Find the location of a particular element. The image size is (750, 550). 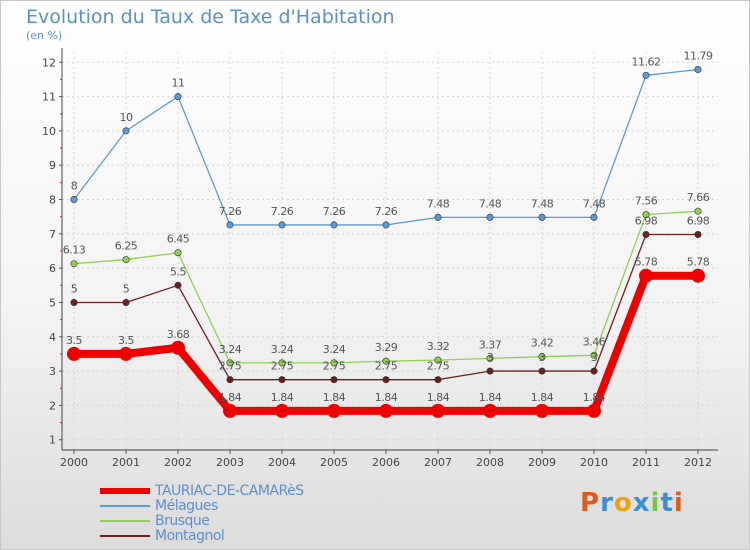

proxiti-logo: Proxiti is located at coordinates (632, 503).